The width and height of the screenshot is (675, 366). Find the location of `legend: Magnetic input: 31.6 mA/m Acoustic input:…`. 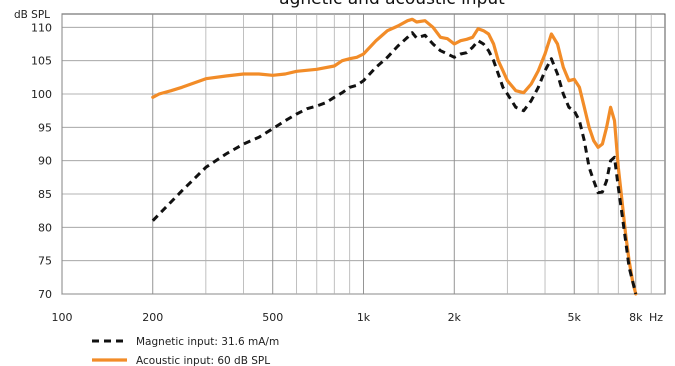

legend: Magnetic input: 31.6 mA/m Acoustic input:… is located at coordinates (185, 351).